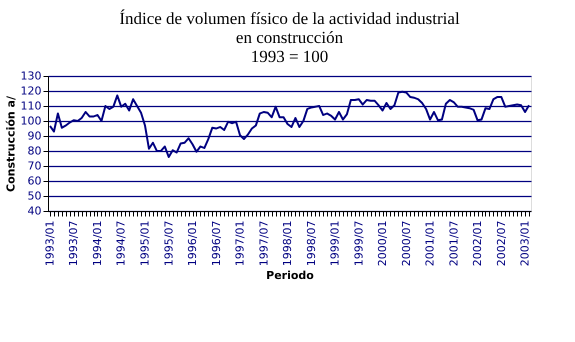 The image size is (575, 342). What do you see at coordinates (216, 243) in the screenshot?
I see `x-tick-label: 1996/07` at bounding box center [216, 243].